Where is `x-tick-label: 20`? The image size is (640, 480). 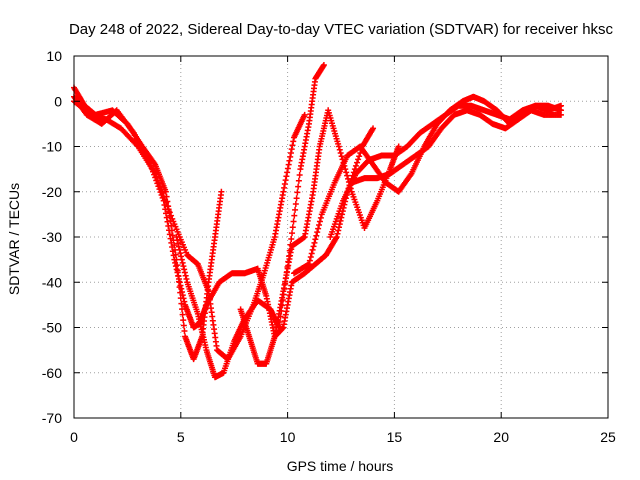
x-tick-label: 20 is located at coordinates (501, 437).